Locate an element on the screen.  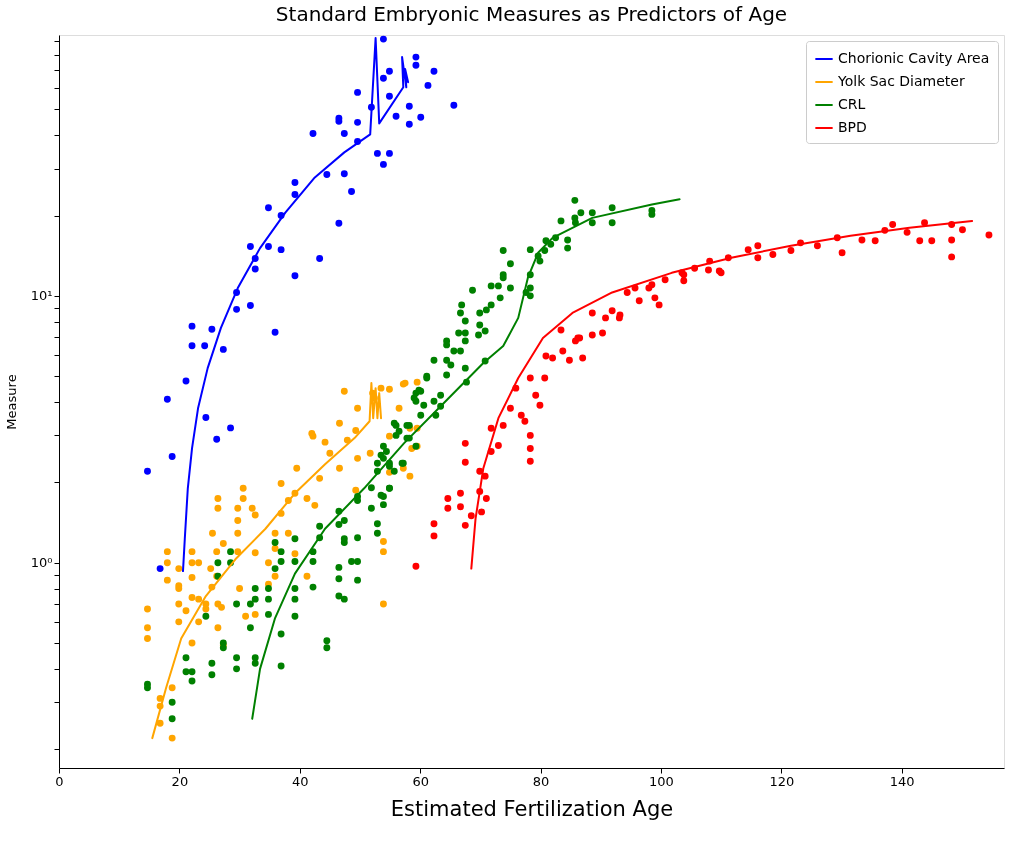
y-tick-label: 10¹ is located at coordinates (41, 296).